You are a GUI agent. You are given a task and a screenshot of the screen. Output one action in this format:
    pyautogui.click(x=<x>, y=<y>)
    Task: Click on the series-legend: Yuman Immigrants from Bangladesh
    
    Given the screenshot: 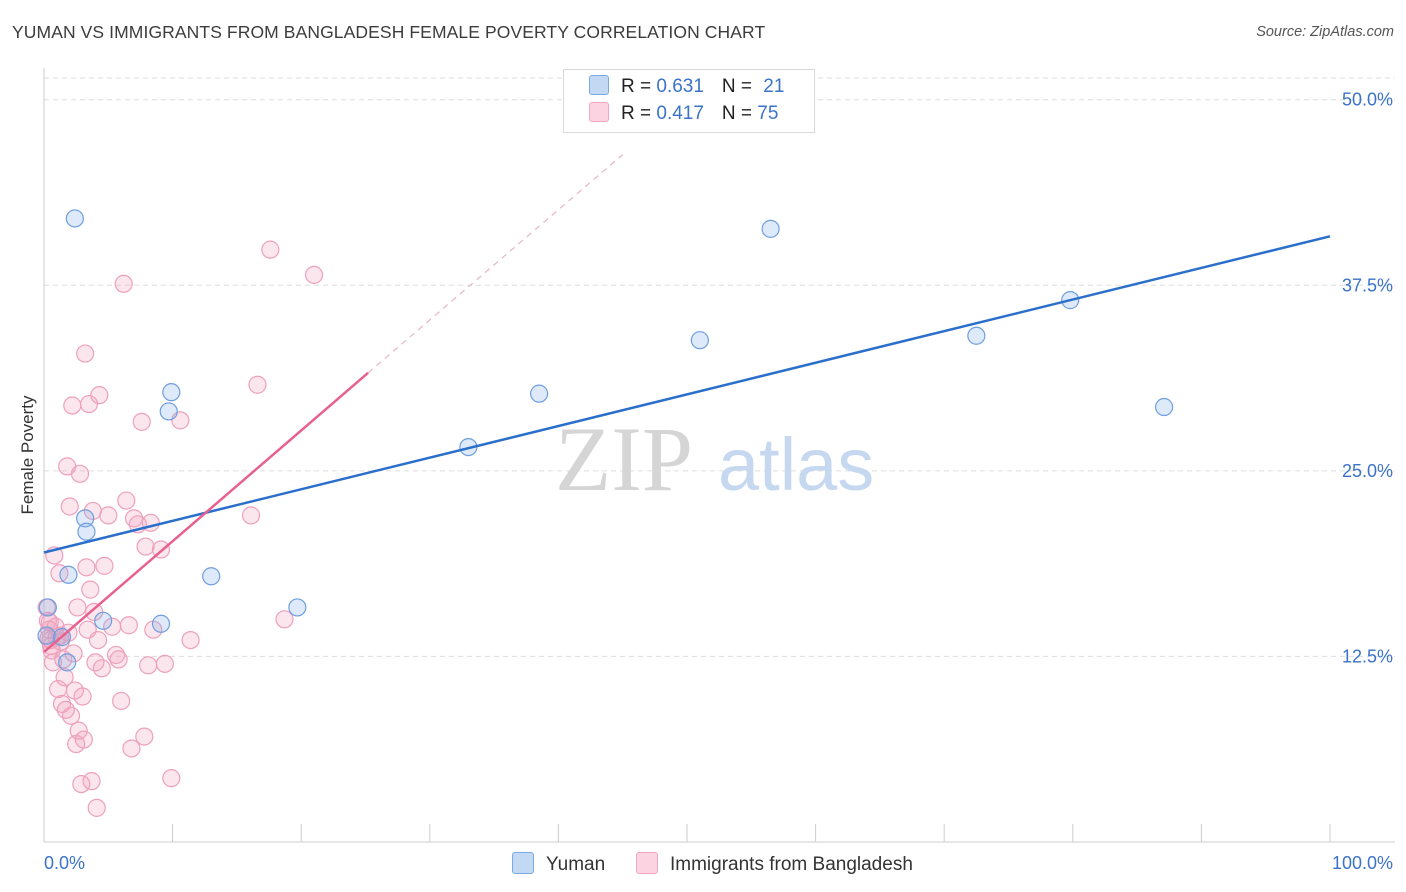 What is the action you would take?
    pyautogui.click(x=703, y=865)
    